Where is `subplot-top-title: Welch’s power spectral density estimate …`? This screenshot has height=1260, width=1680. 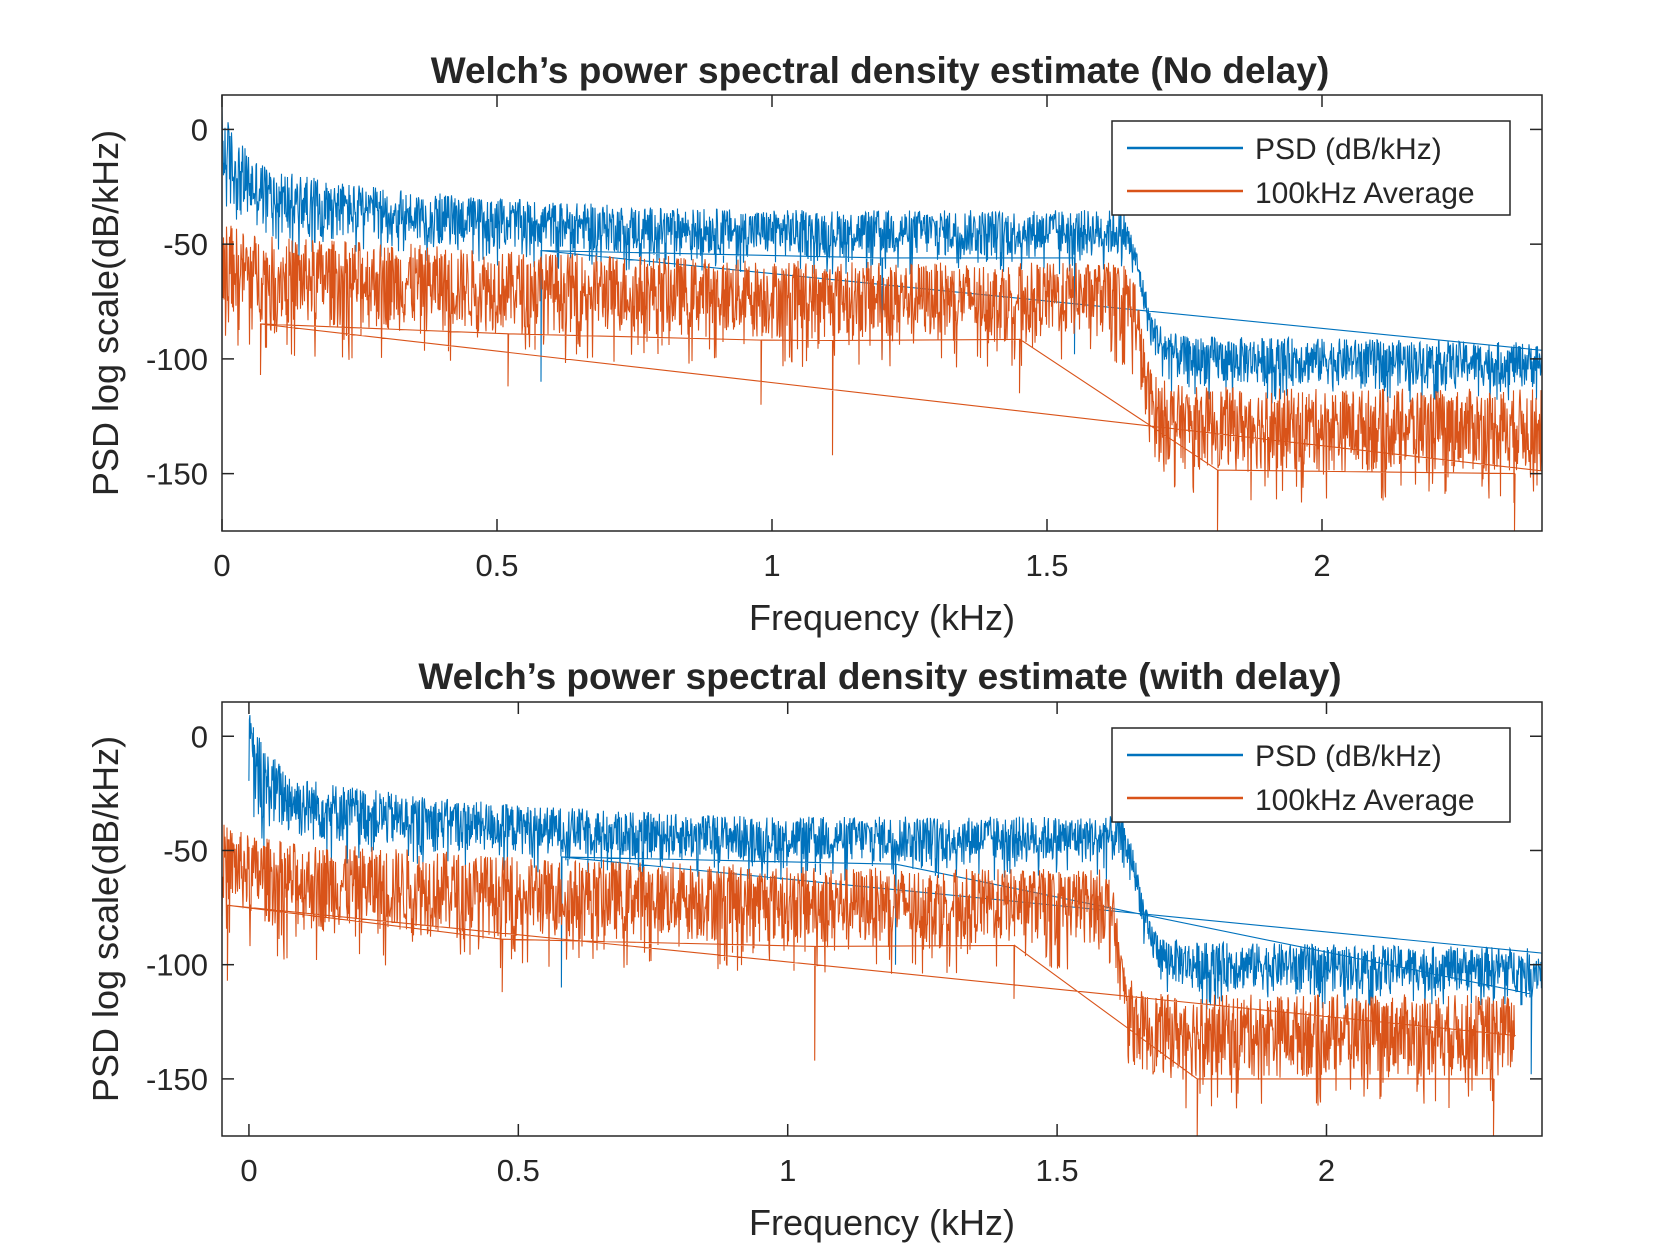 subplot-top-title: Welch’s power spectral density estimate … is located at coordinates (880, 70).